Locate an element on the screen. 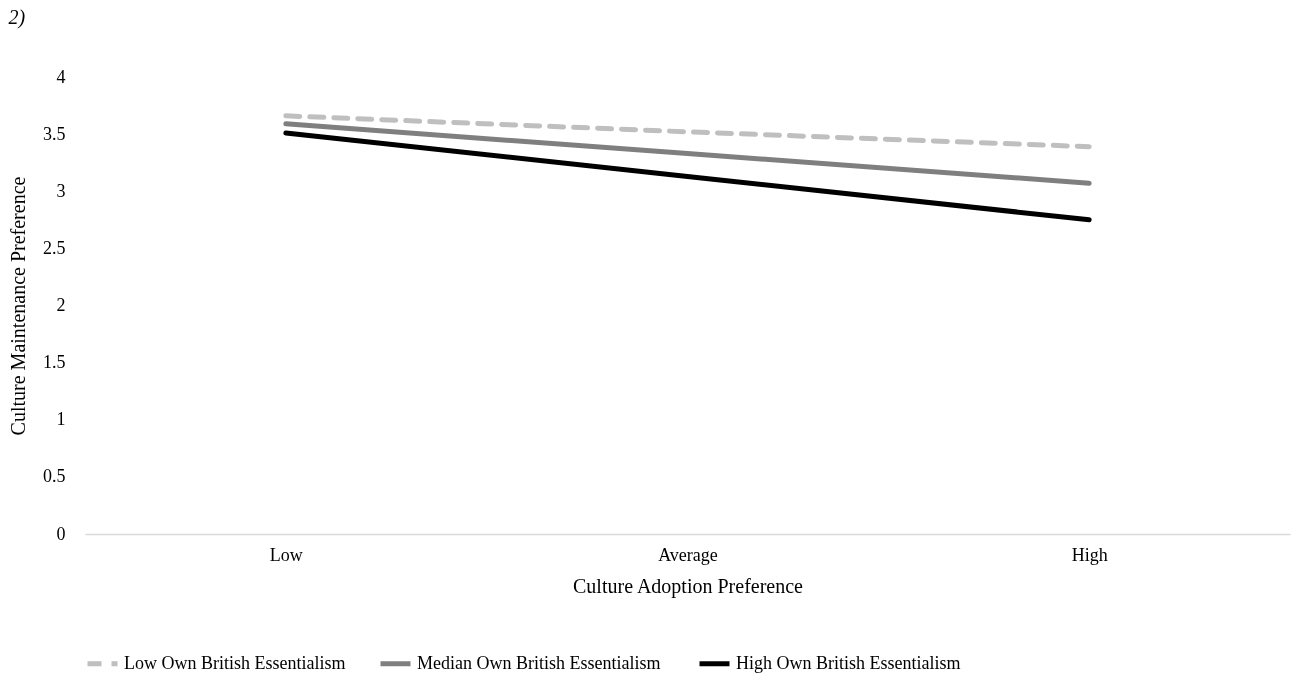  y-tick-label: 1.5 is located at coordinates (54, 362).